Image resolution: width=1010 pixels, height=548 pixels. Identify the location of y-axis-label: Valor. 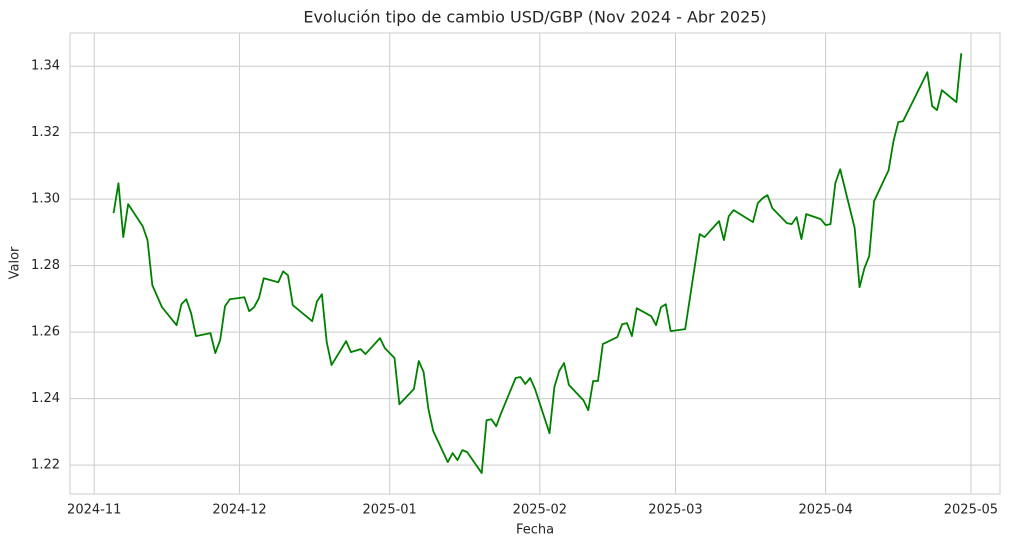
(15, 262).